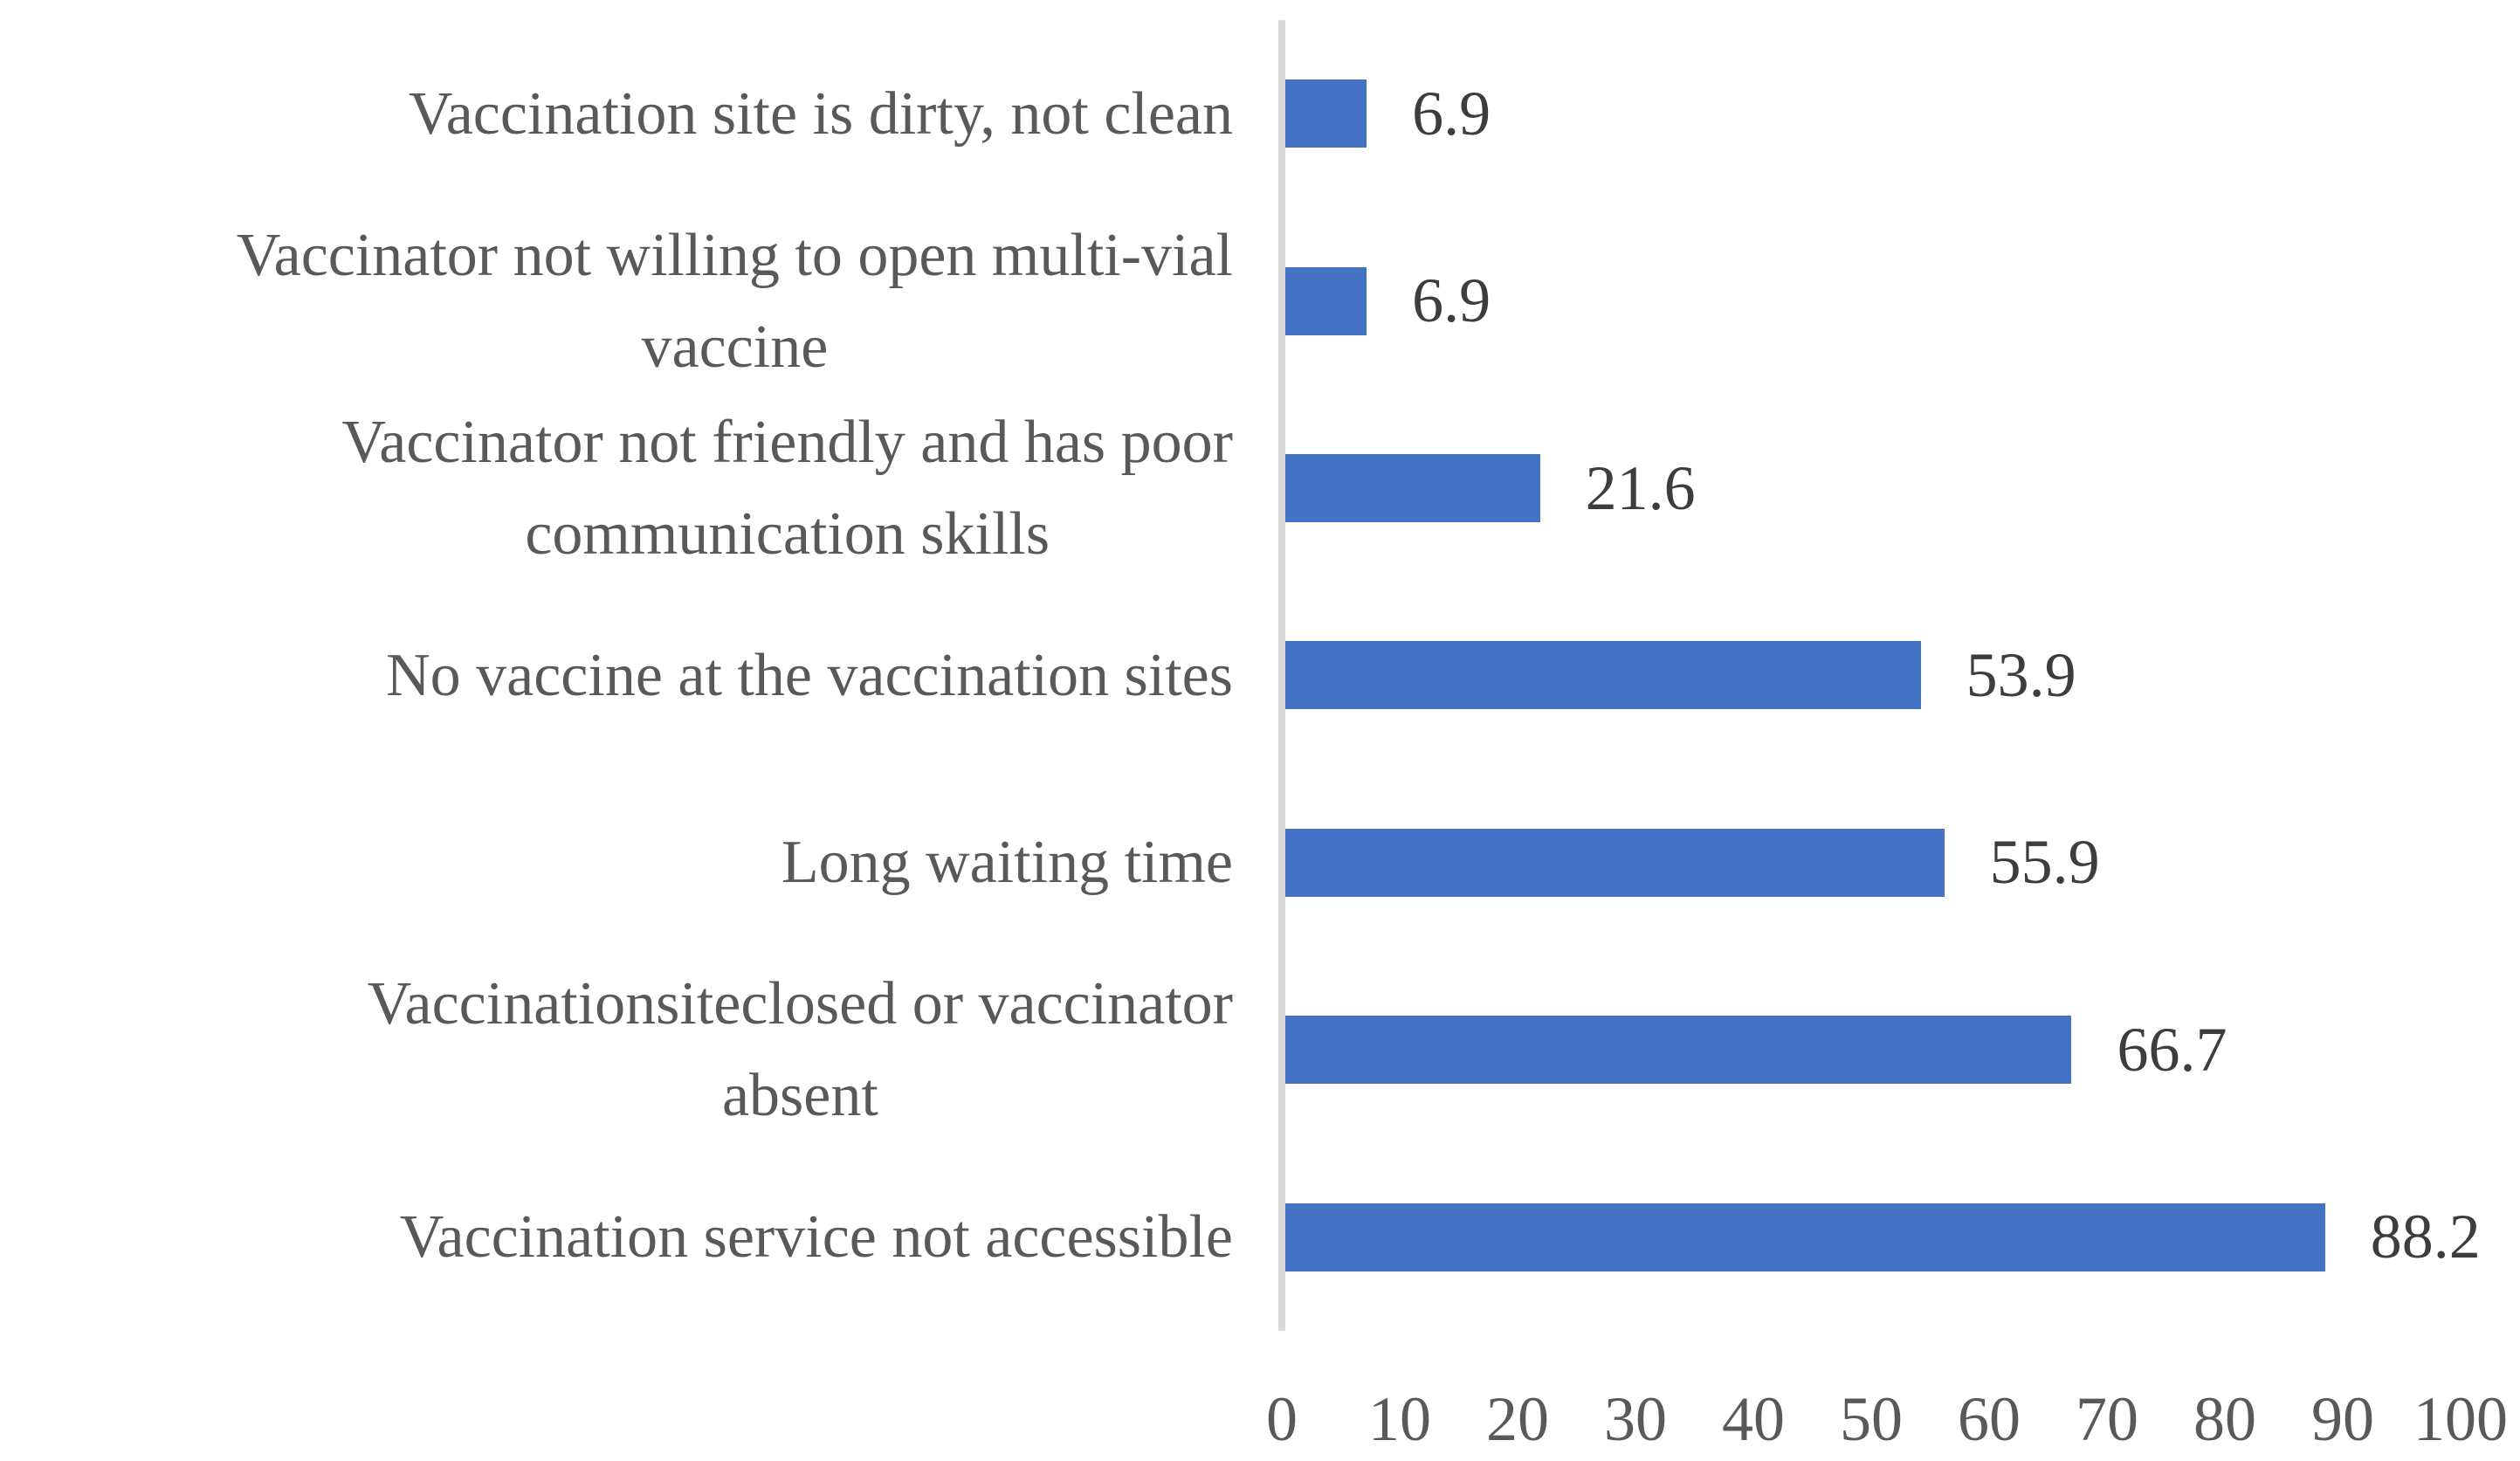 This screenshot has width=2520, height=1461. I want to click on bar-cell: 53.9, so click(1680, 675).